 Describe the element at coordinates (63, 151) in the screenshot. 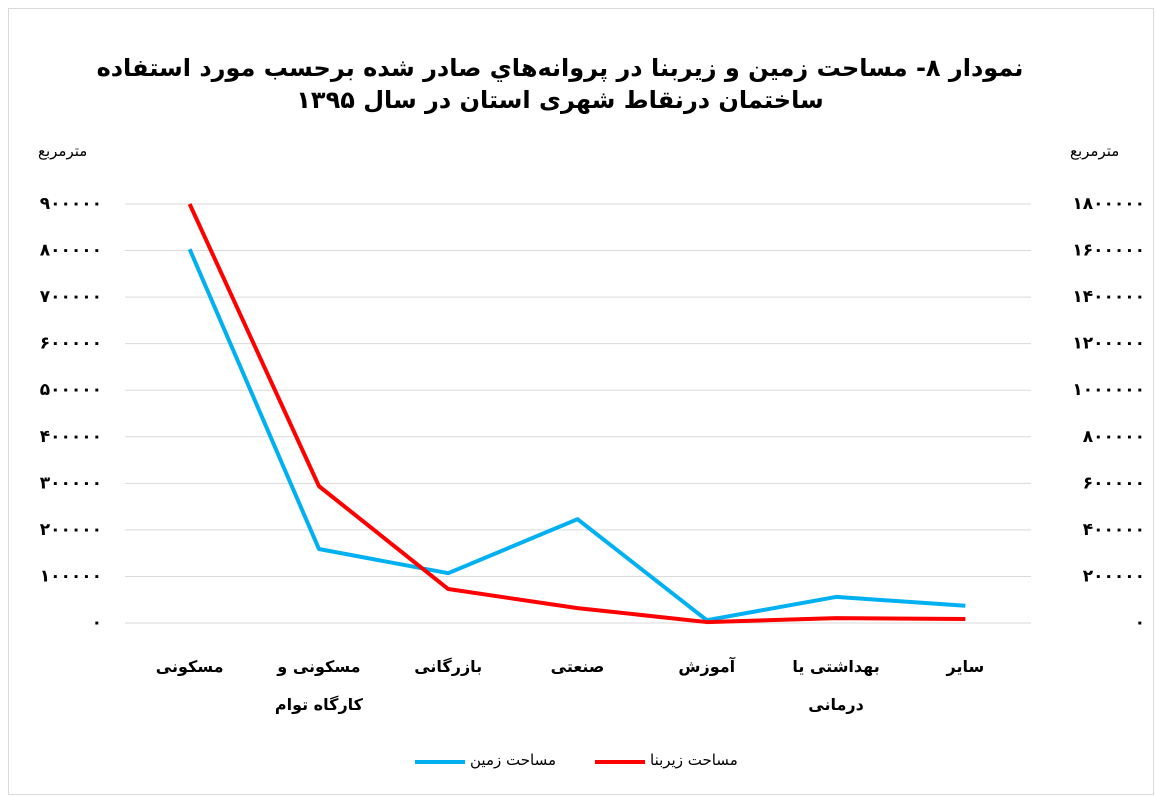

I see `y-axis-label: مترمربع` at that location.